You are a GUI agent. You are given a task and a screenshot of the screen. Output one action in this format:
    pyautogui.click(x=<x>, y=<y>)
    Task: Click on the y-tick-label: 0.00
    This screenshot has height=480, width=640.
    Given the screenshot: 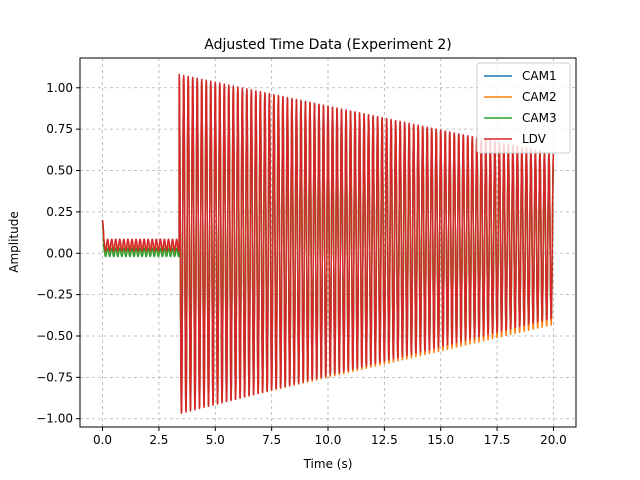 What is the action you would take?
    pyautogui.click(x=59, y=253)
    